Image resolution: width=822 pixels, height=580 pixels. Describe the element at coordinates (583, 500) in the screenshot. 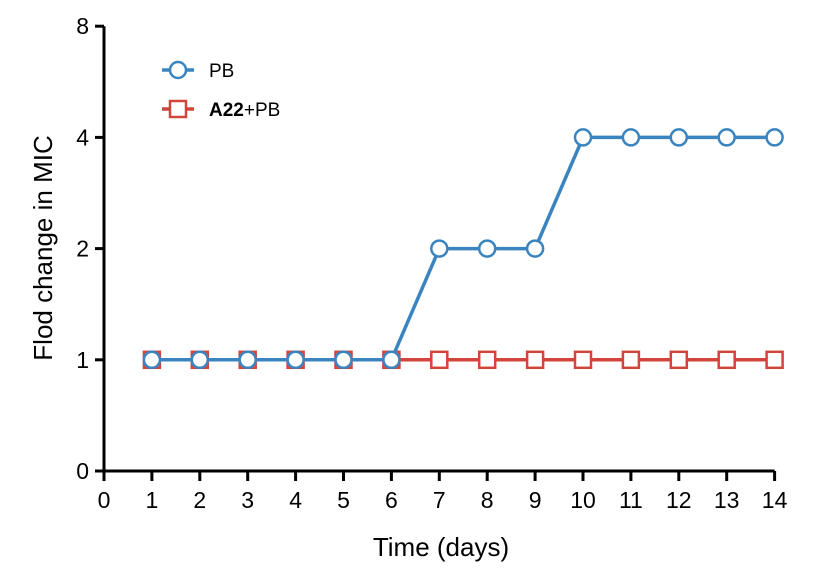

I see `x-tick-label: 10` at that location.